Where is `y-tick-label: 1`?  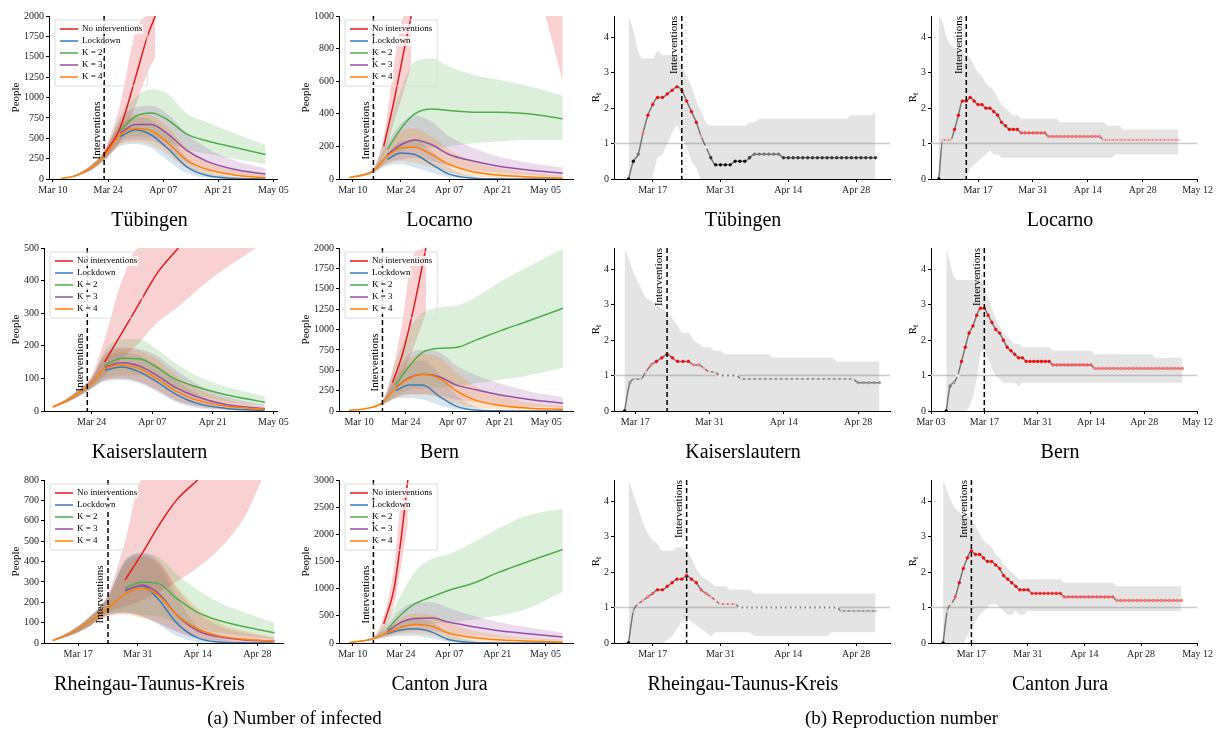 y-tick-label: 1 is located at coordinates (606, 143).